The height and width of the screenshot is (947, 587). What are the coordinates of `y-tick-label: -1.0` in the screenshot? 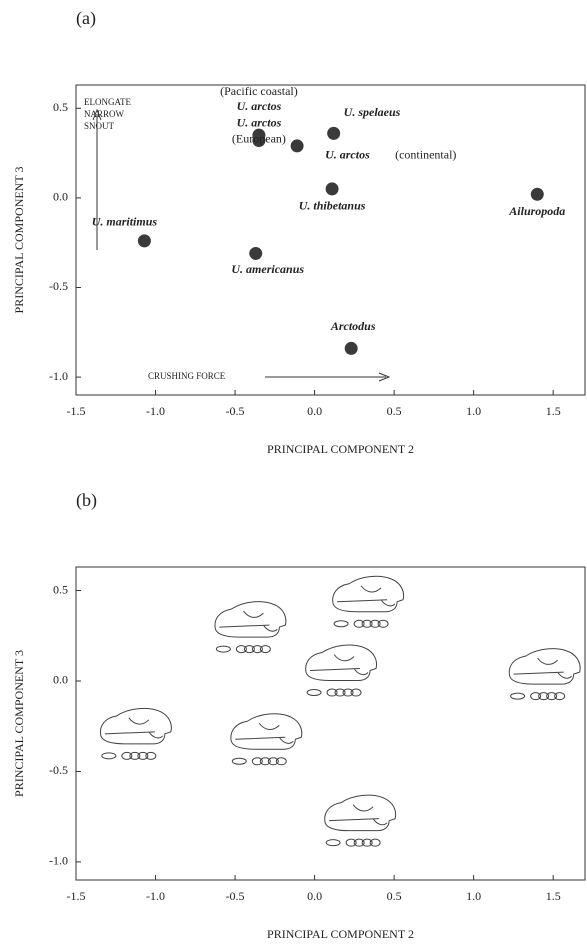 It's located at (58, 861).